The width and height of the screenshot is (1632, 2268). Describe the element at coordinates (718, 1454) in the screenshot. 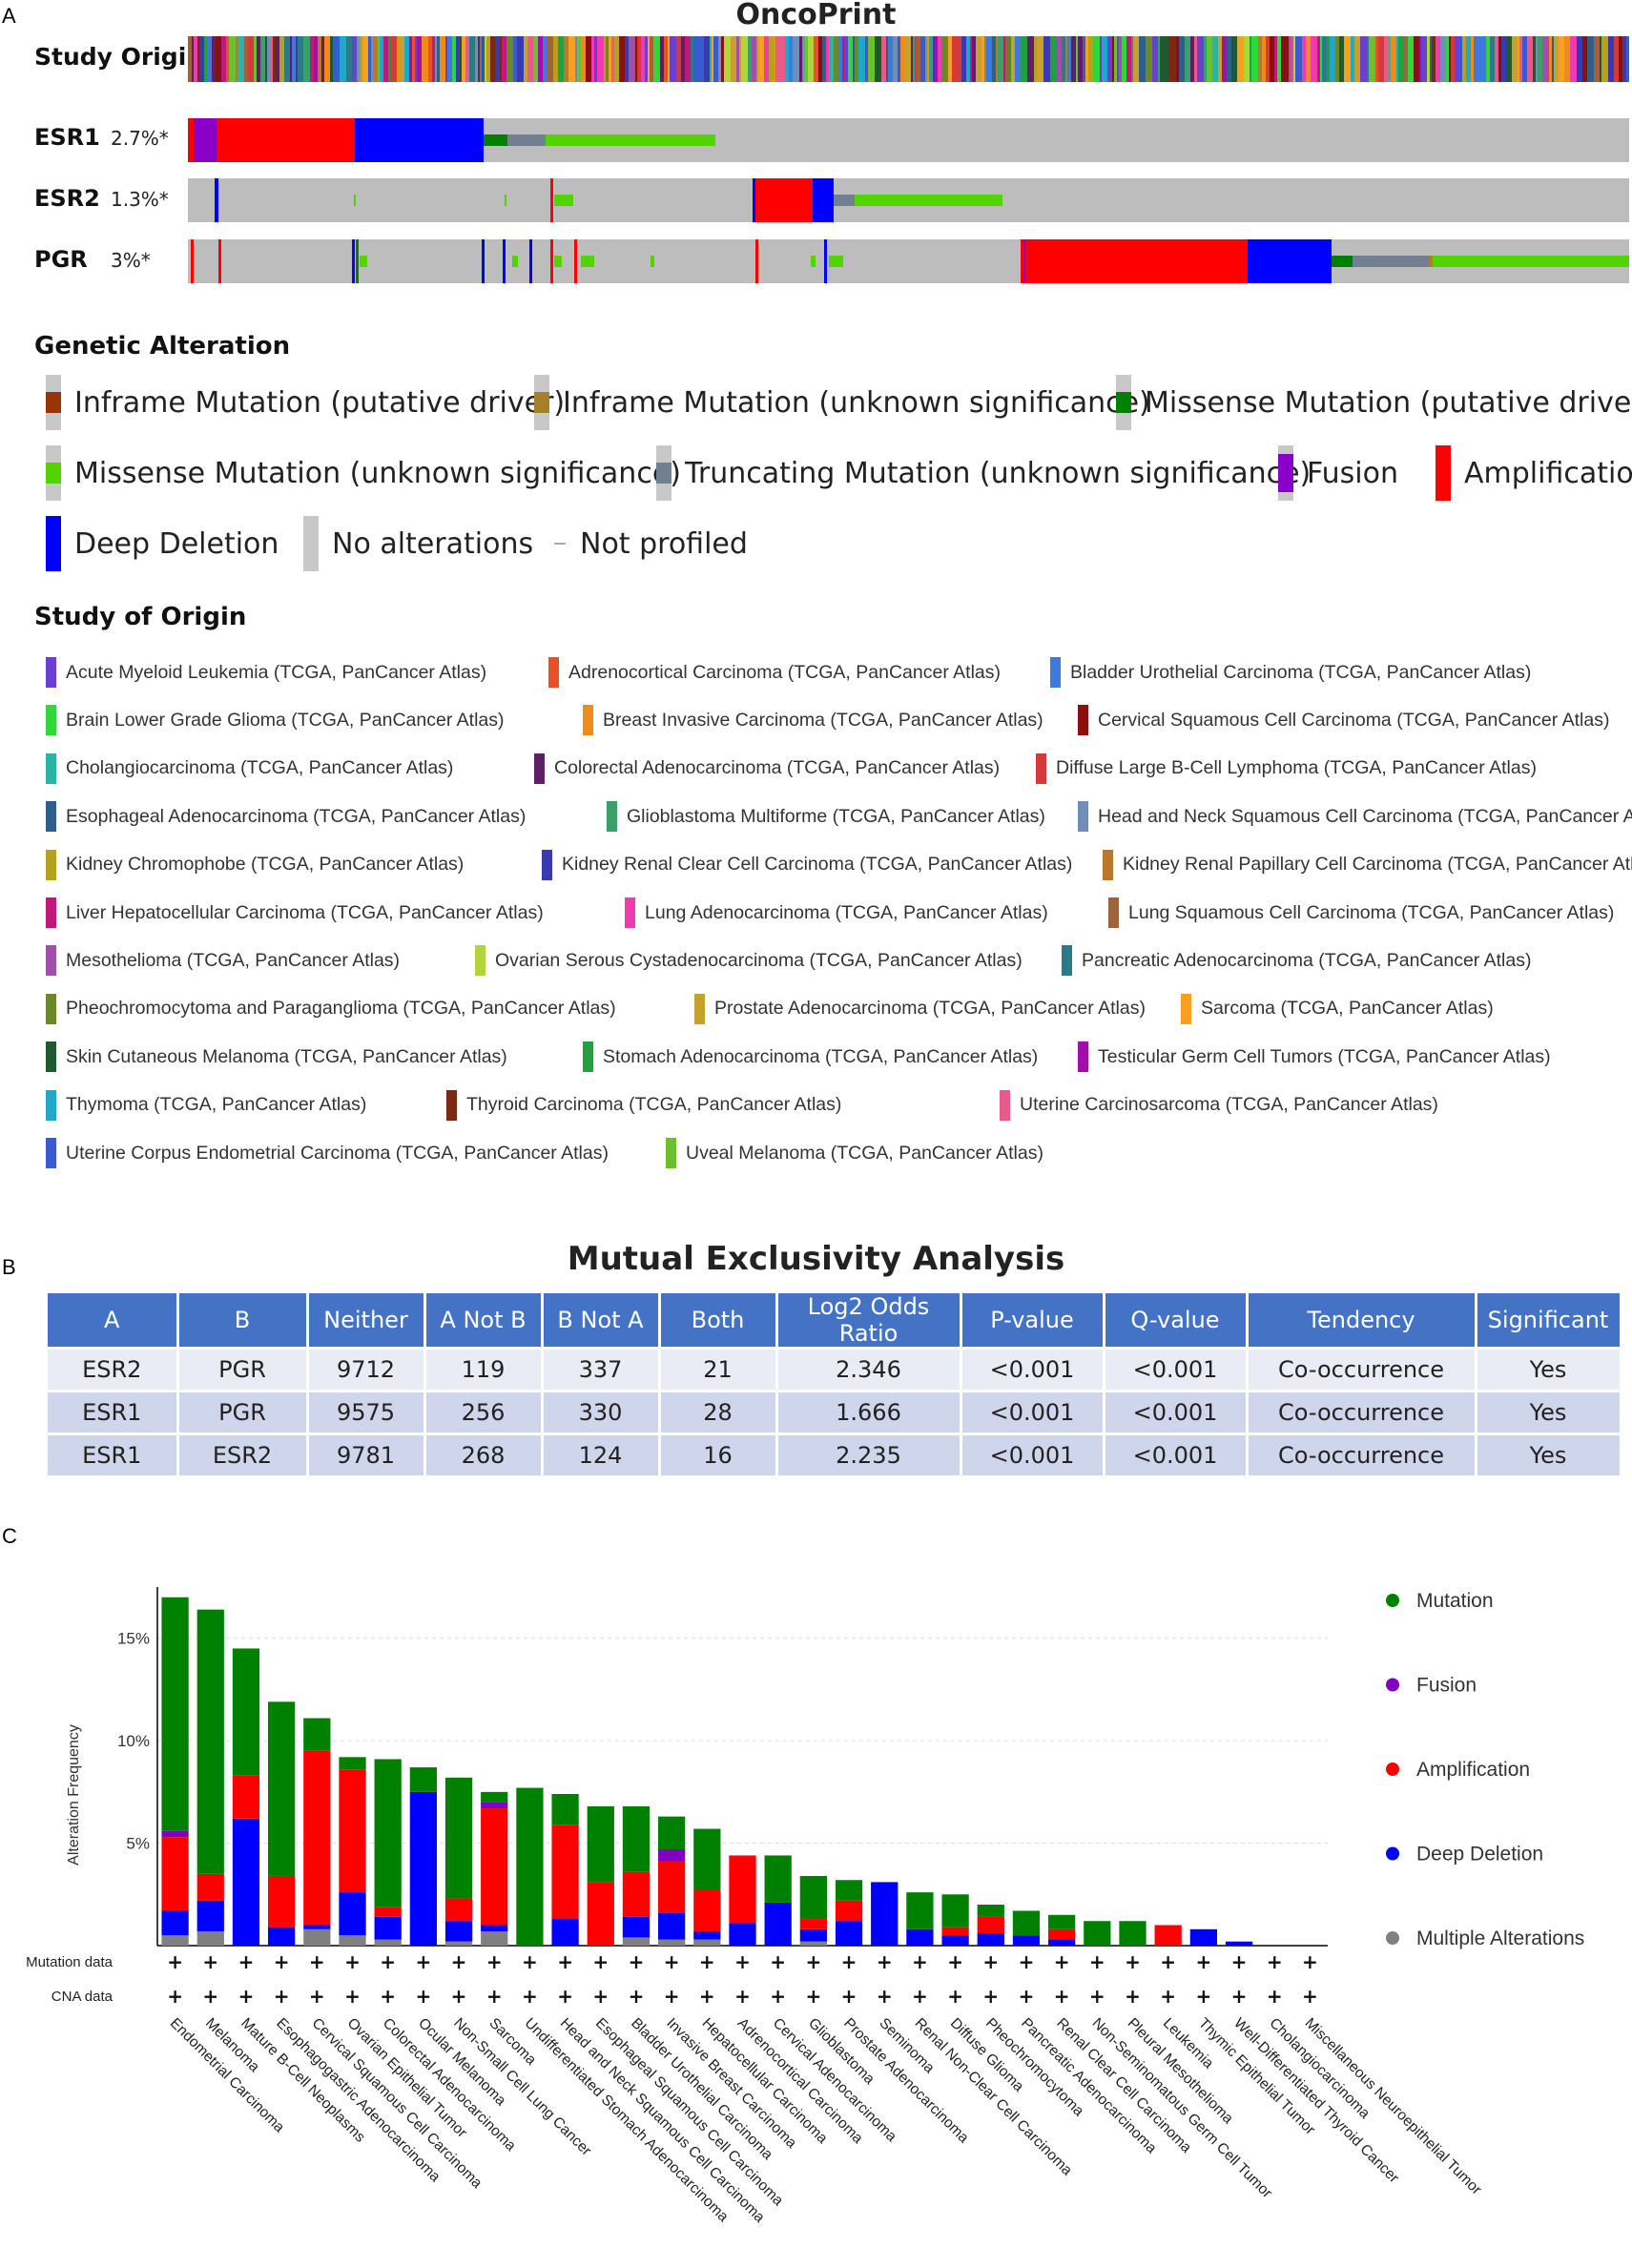

I see `table-cell: 16` at that location.